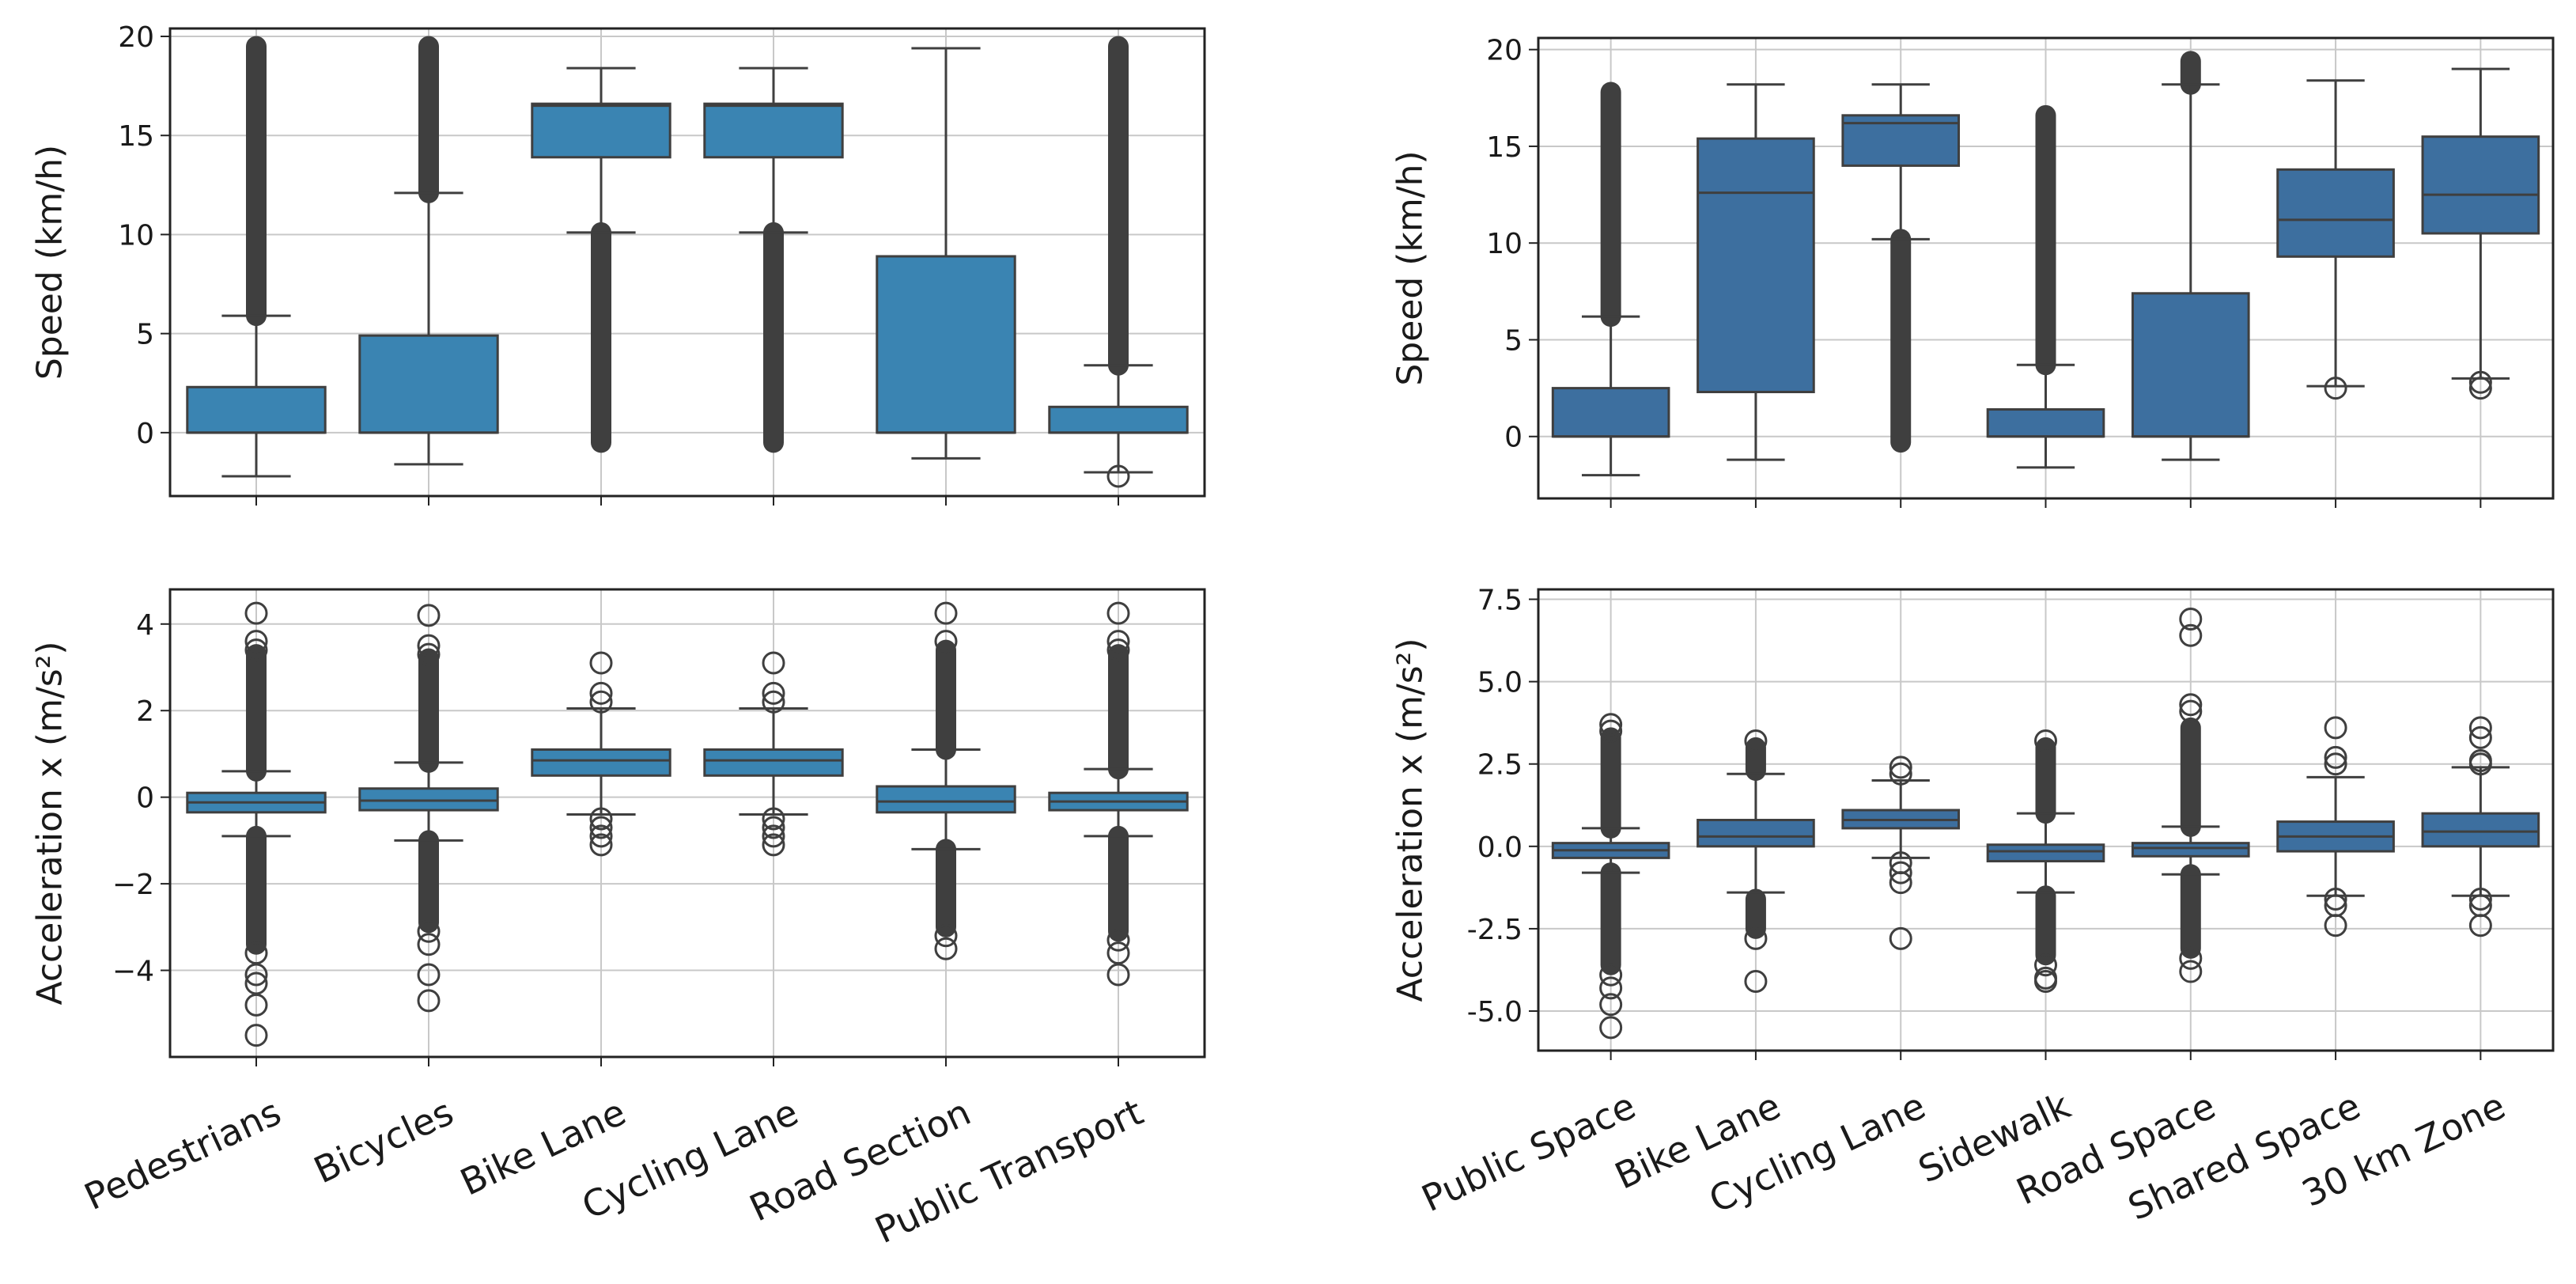  I want to click on y-tick-label: 5, so click(1514, 340).